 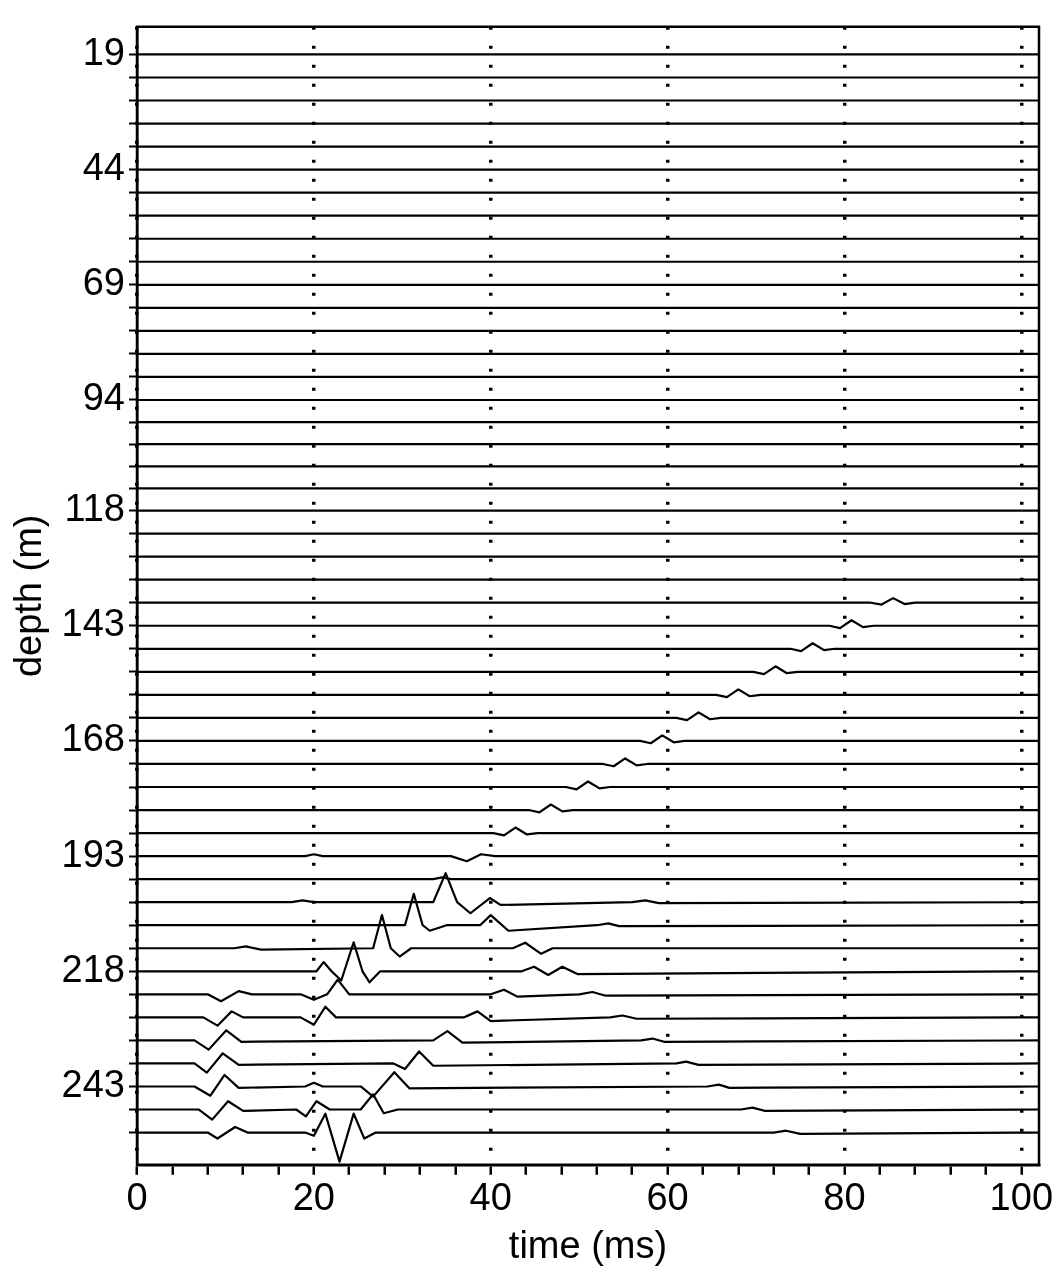 What do you see at coordinates (313, 1197) in the screenshot?
I see `x-tick-label: 20` at bounding box center [313, 1197].